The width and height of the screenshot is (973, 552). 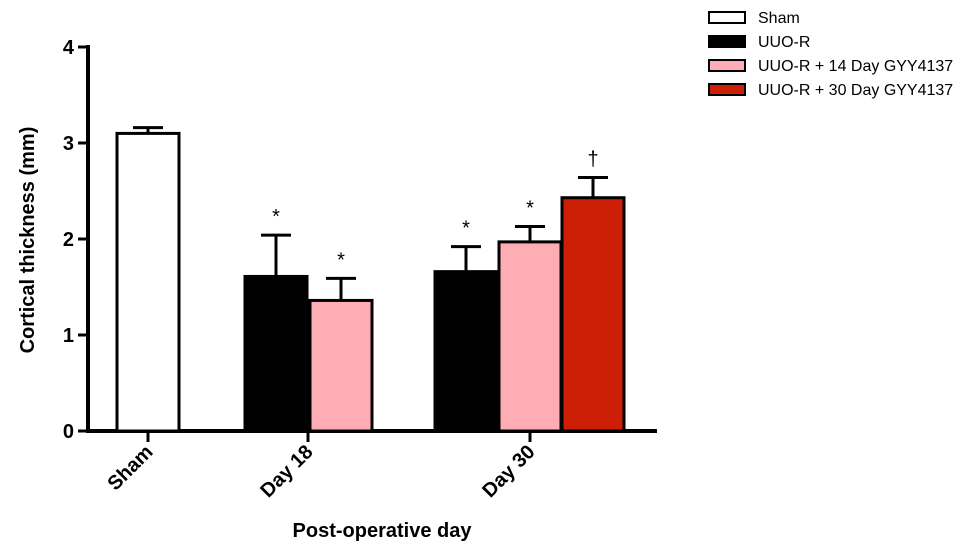 What do you see at coordinates (855, 66) in the screenshot?
I see `legend-label: UUO-R + 14 Day GYY4137` at bounding box center [855, 66].